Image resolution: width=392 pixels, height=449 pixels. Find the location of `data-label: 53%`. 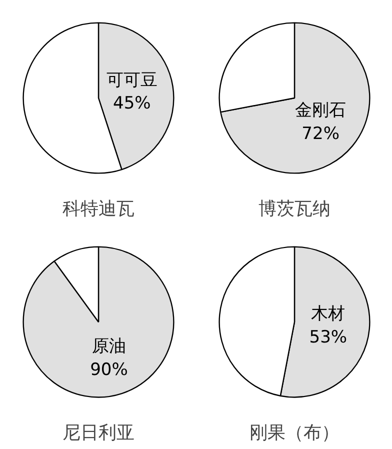

data-label: 53% is located at coordinates (328, 337).